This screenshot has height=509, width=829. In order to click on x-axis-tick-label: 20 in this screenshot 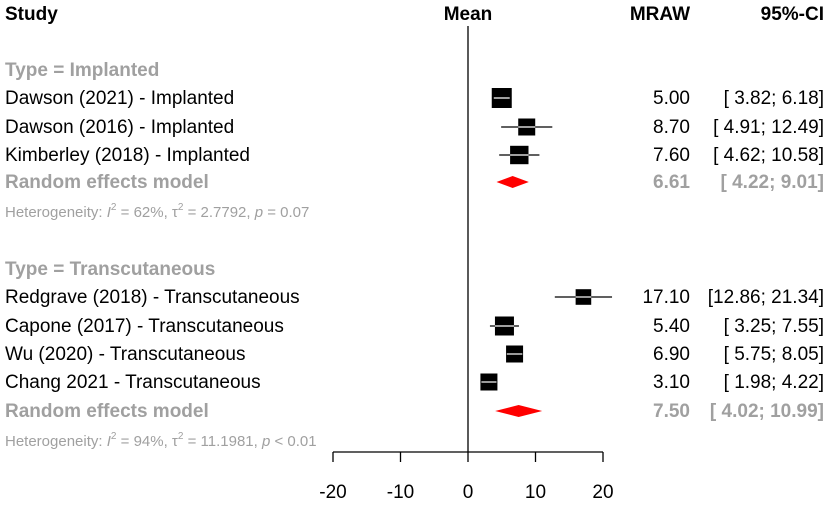, I will do `click(602, 492)`.